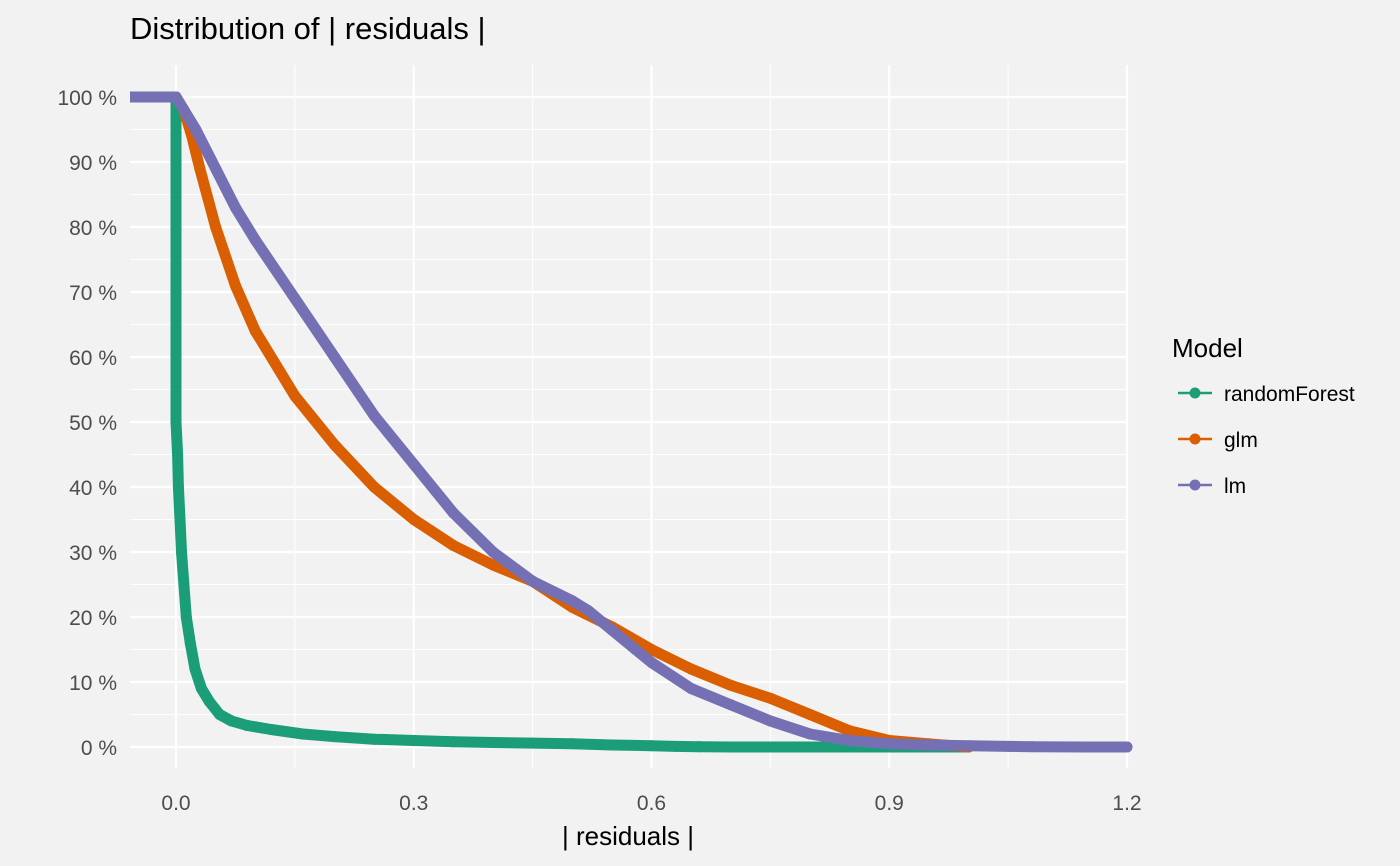  I want to click on y-tick-label: 10 %, so click(93, 683).